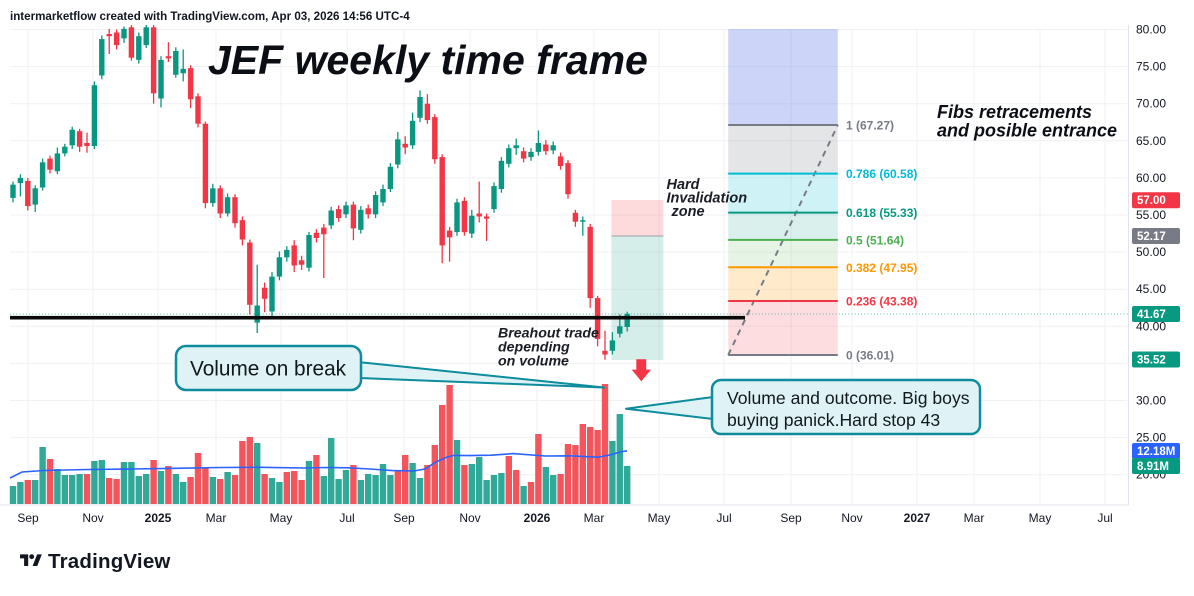 This screenshot has height=596, width=1194. Describe the element at coordinates (875, 240) in the screenshot. I see `svg-text: 0.5 (51.64)` at that location.